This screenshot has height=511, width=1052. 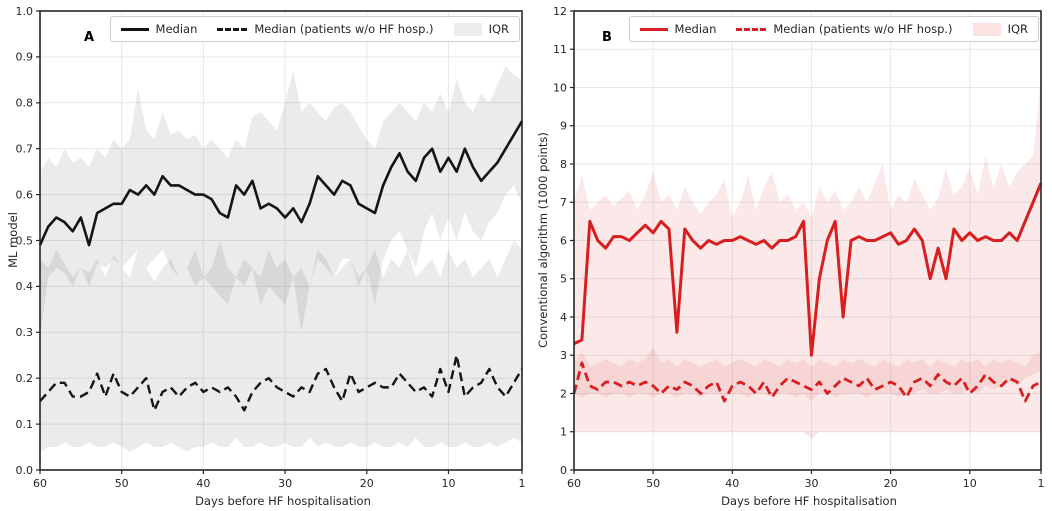 What do you see at coordinates (283, 501) in the screenshot?
I see `panel-a-x-axis-label: Days before HF hospitalisation` at bounding box center [283, 501].